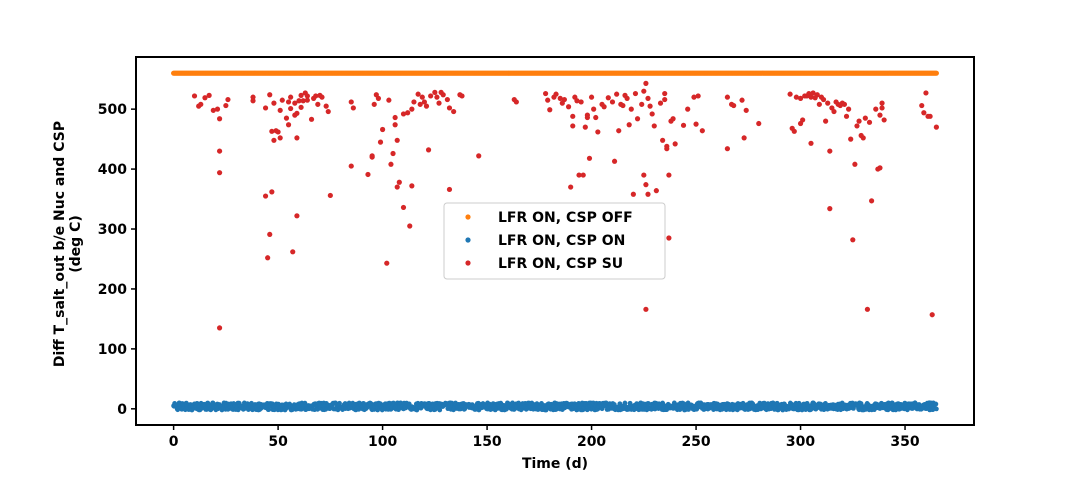 The image size is (1082, 478). What do you see at coordinates (555, 464) in the screenshot?
I see `x-axis-label: Time (d)` at bounding box center [555, 464].